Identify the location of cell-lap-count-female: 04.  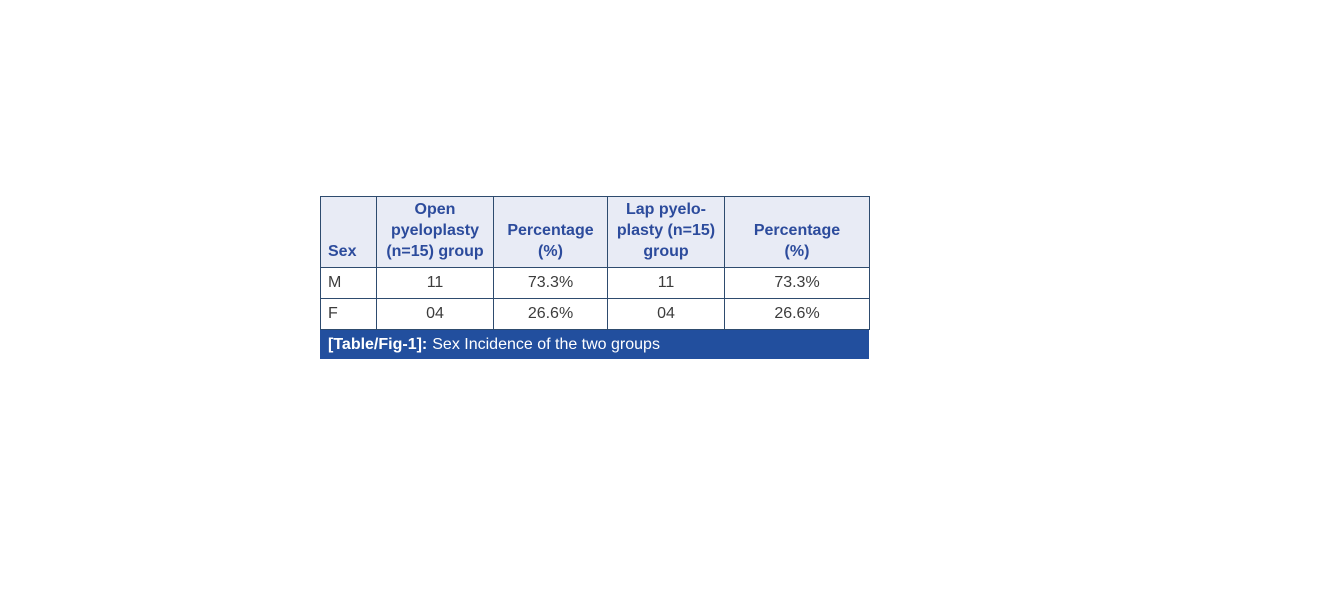
(666, 314).